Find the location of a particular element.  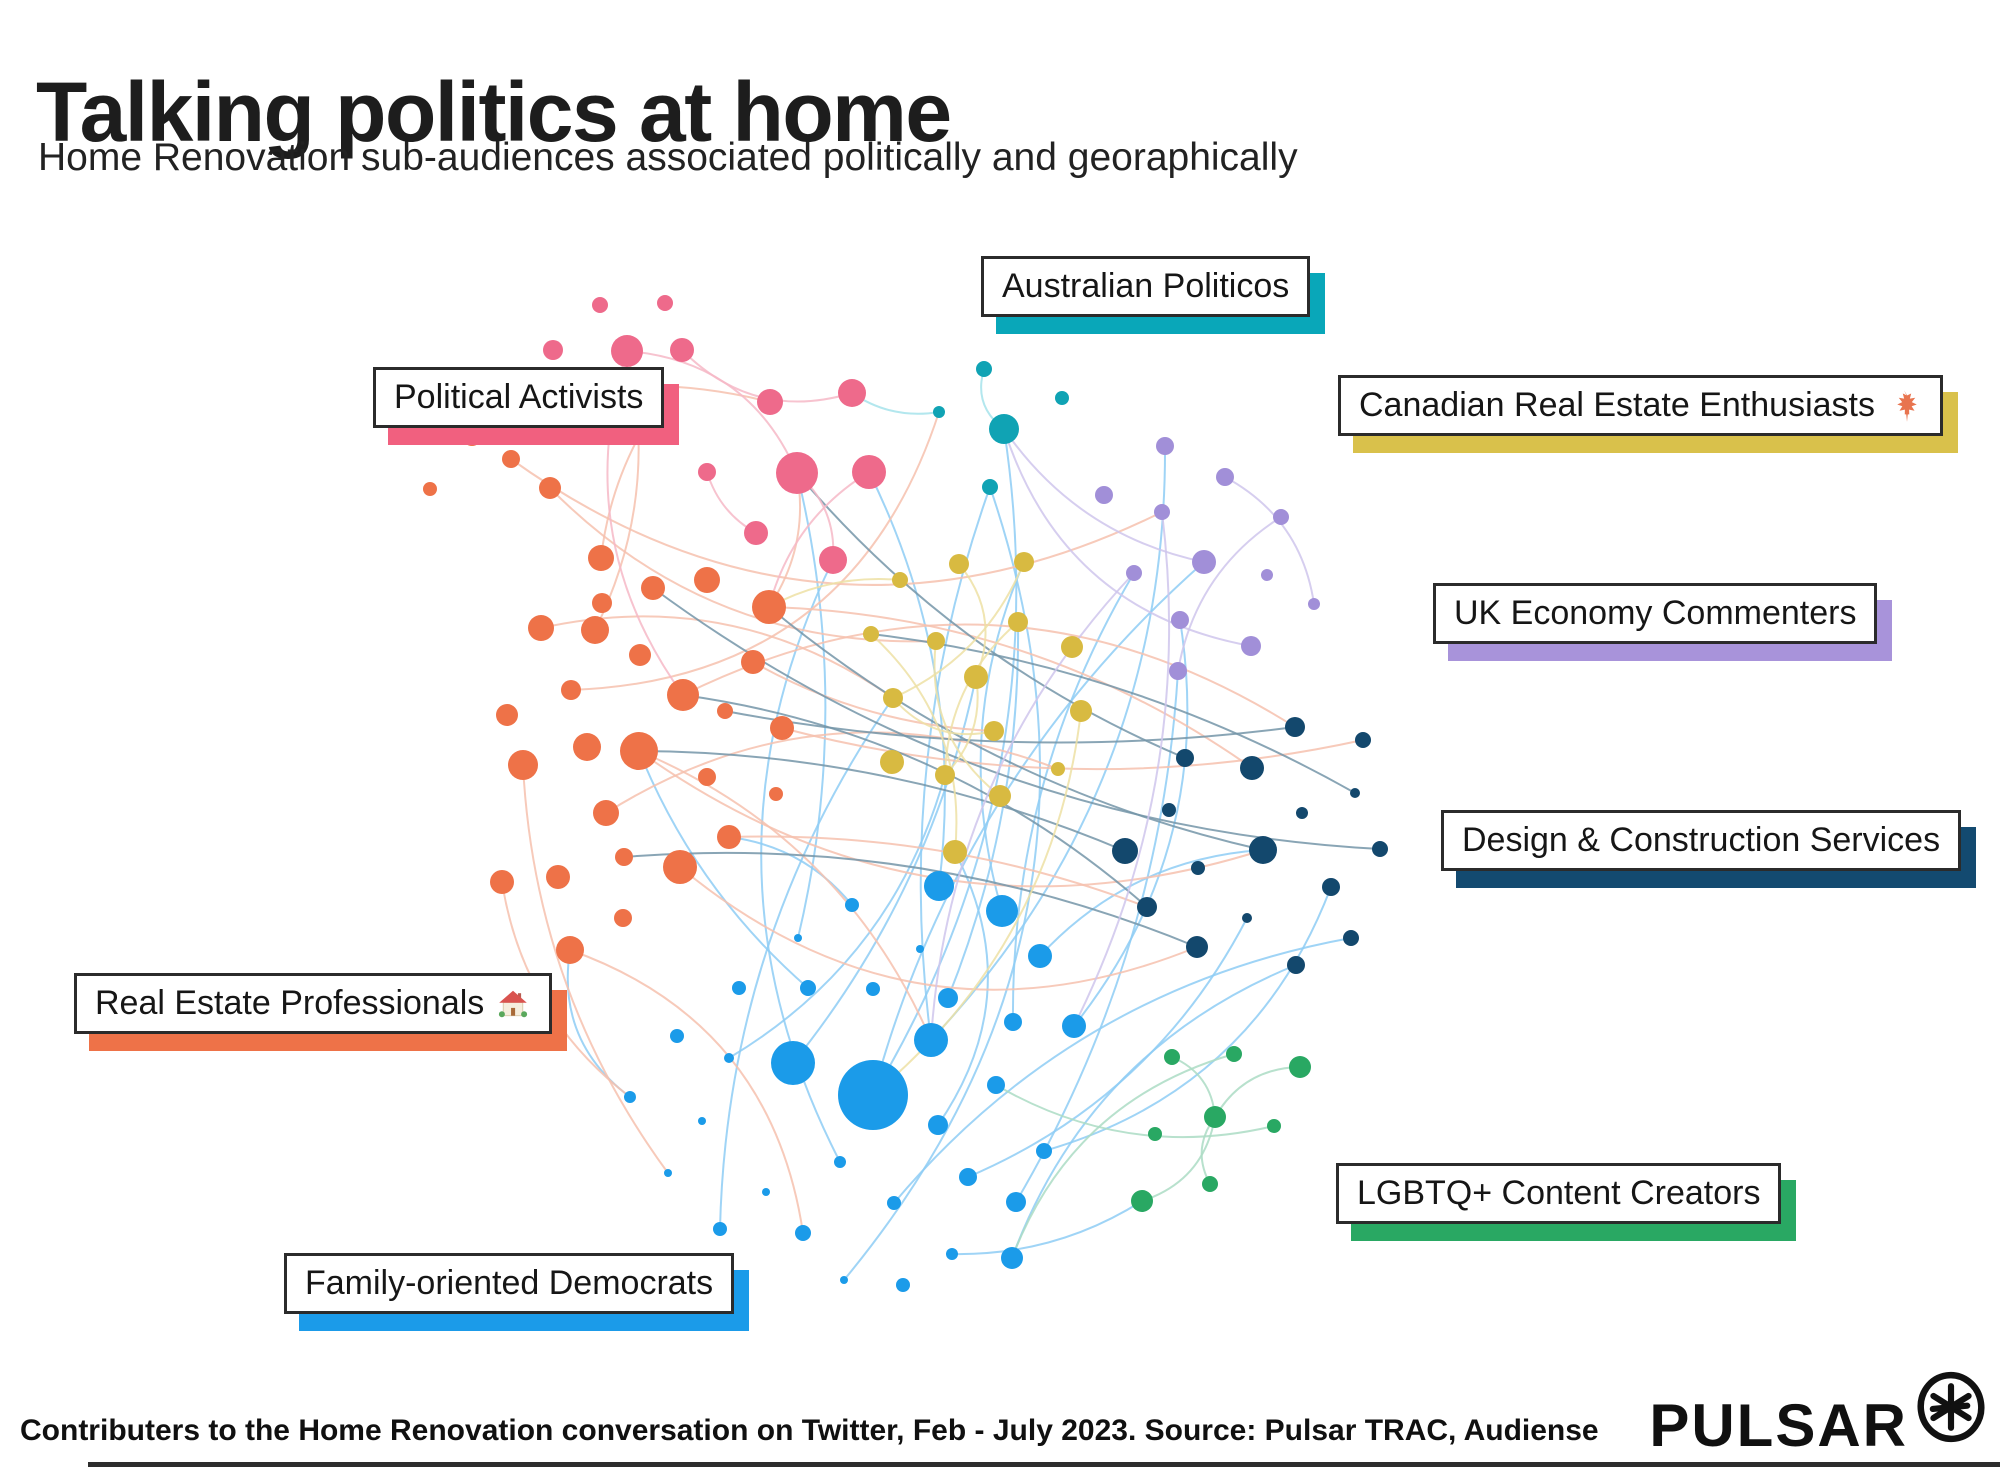

cluster-label-lgbtq-content-creators: LGBTQ+ Content Creators is located at coordinates (1559, 1193).